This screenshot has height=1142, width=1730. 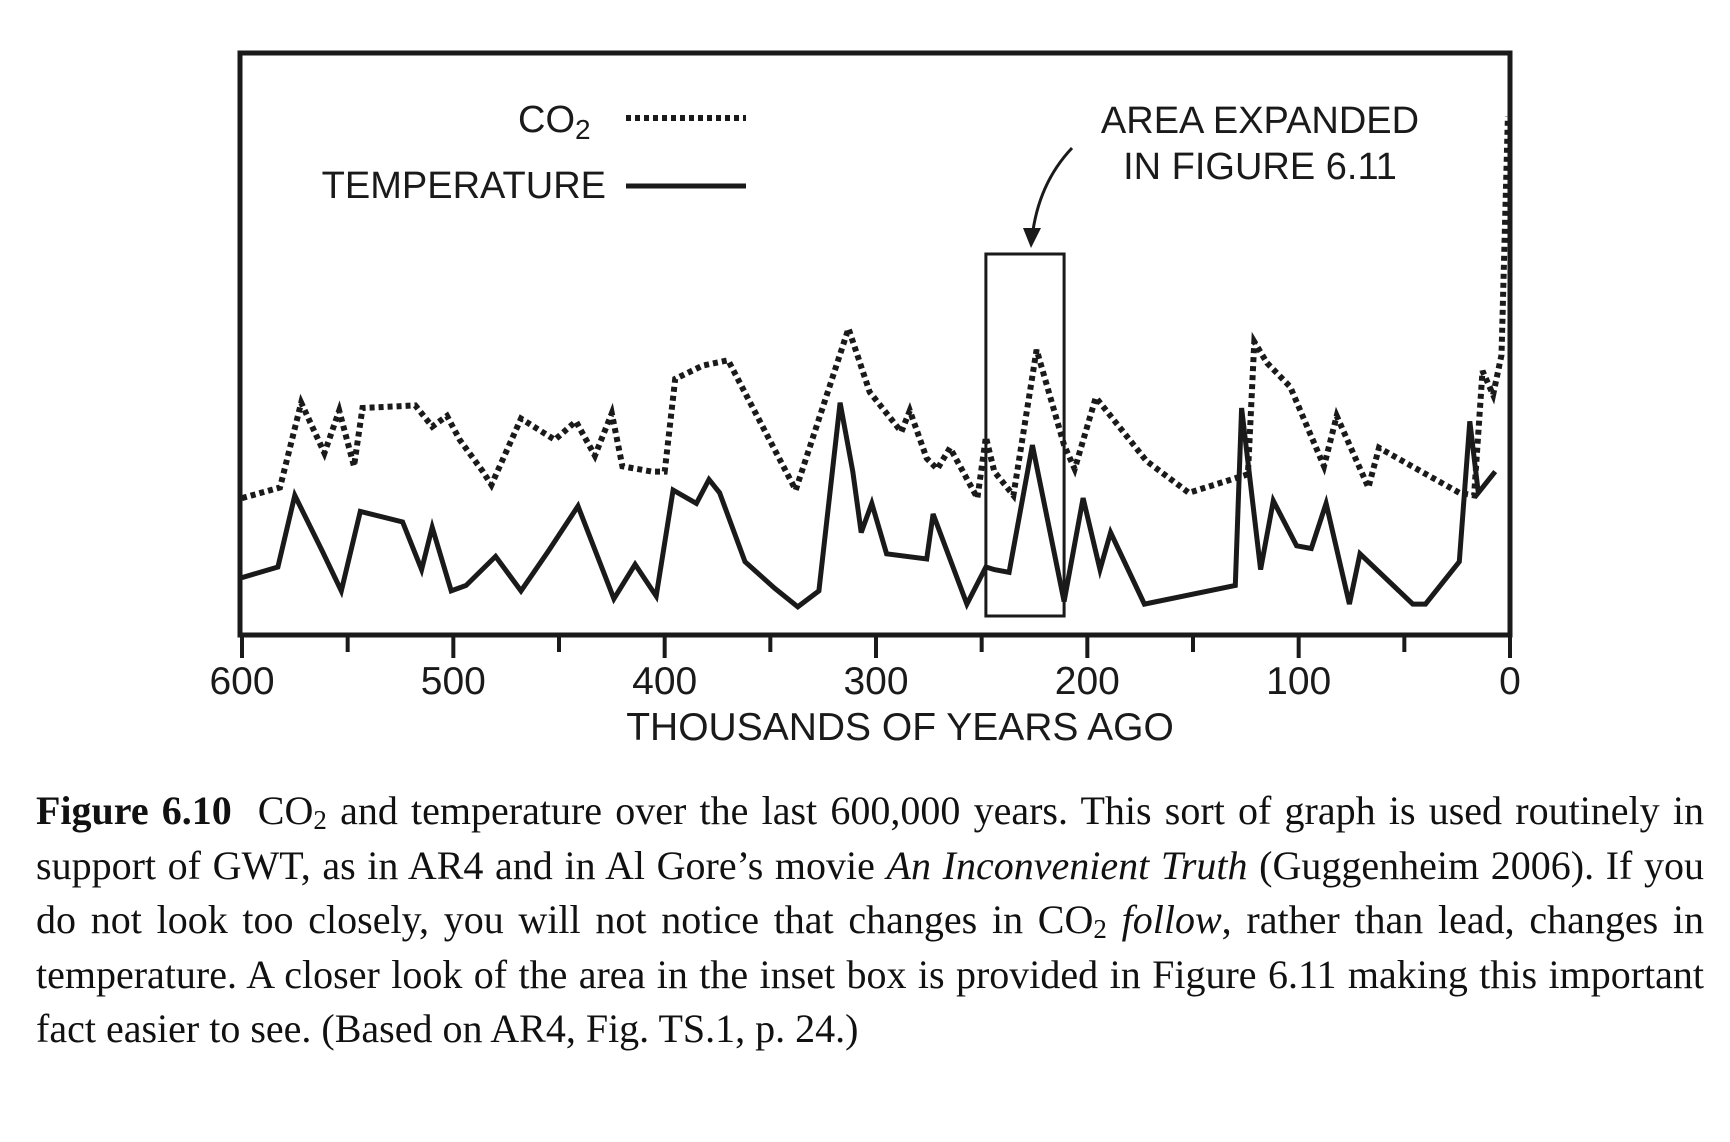 I want to click on annotation-arrowhead, so click(x=1032, y=238).